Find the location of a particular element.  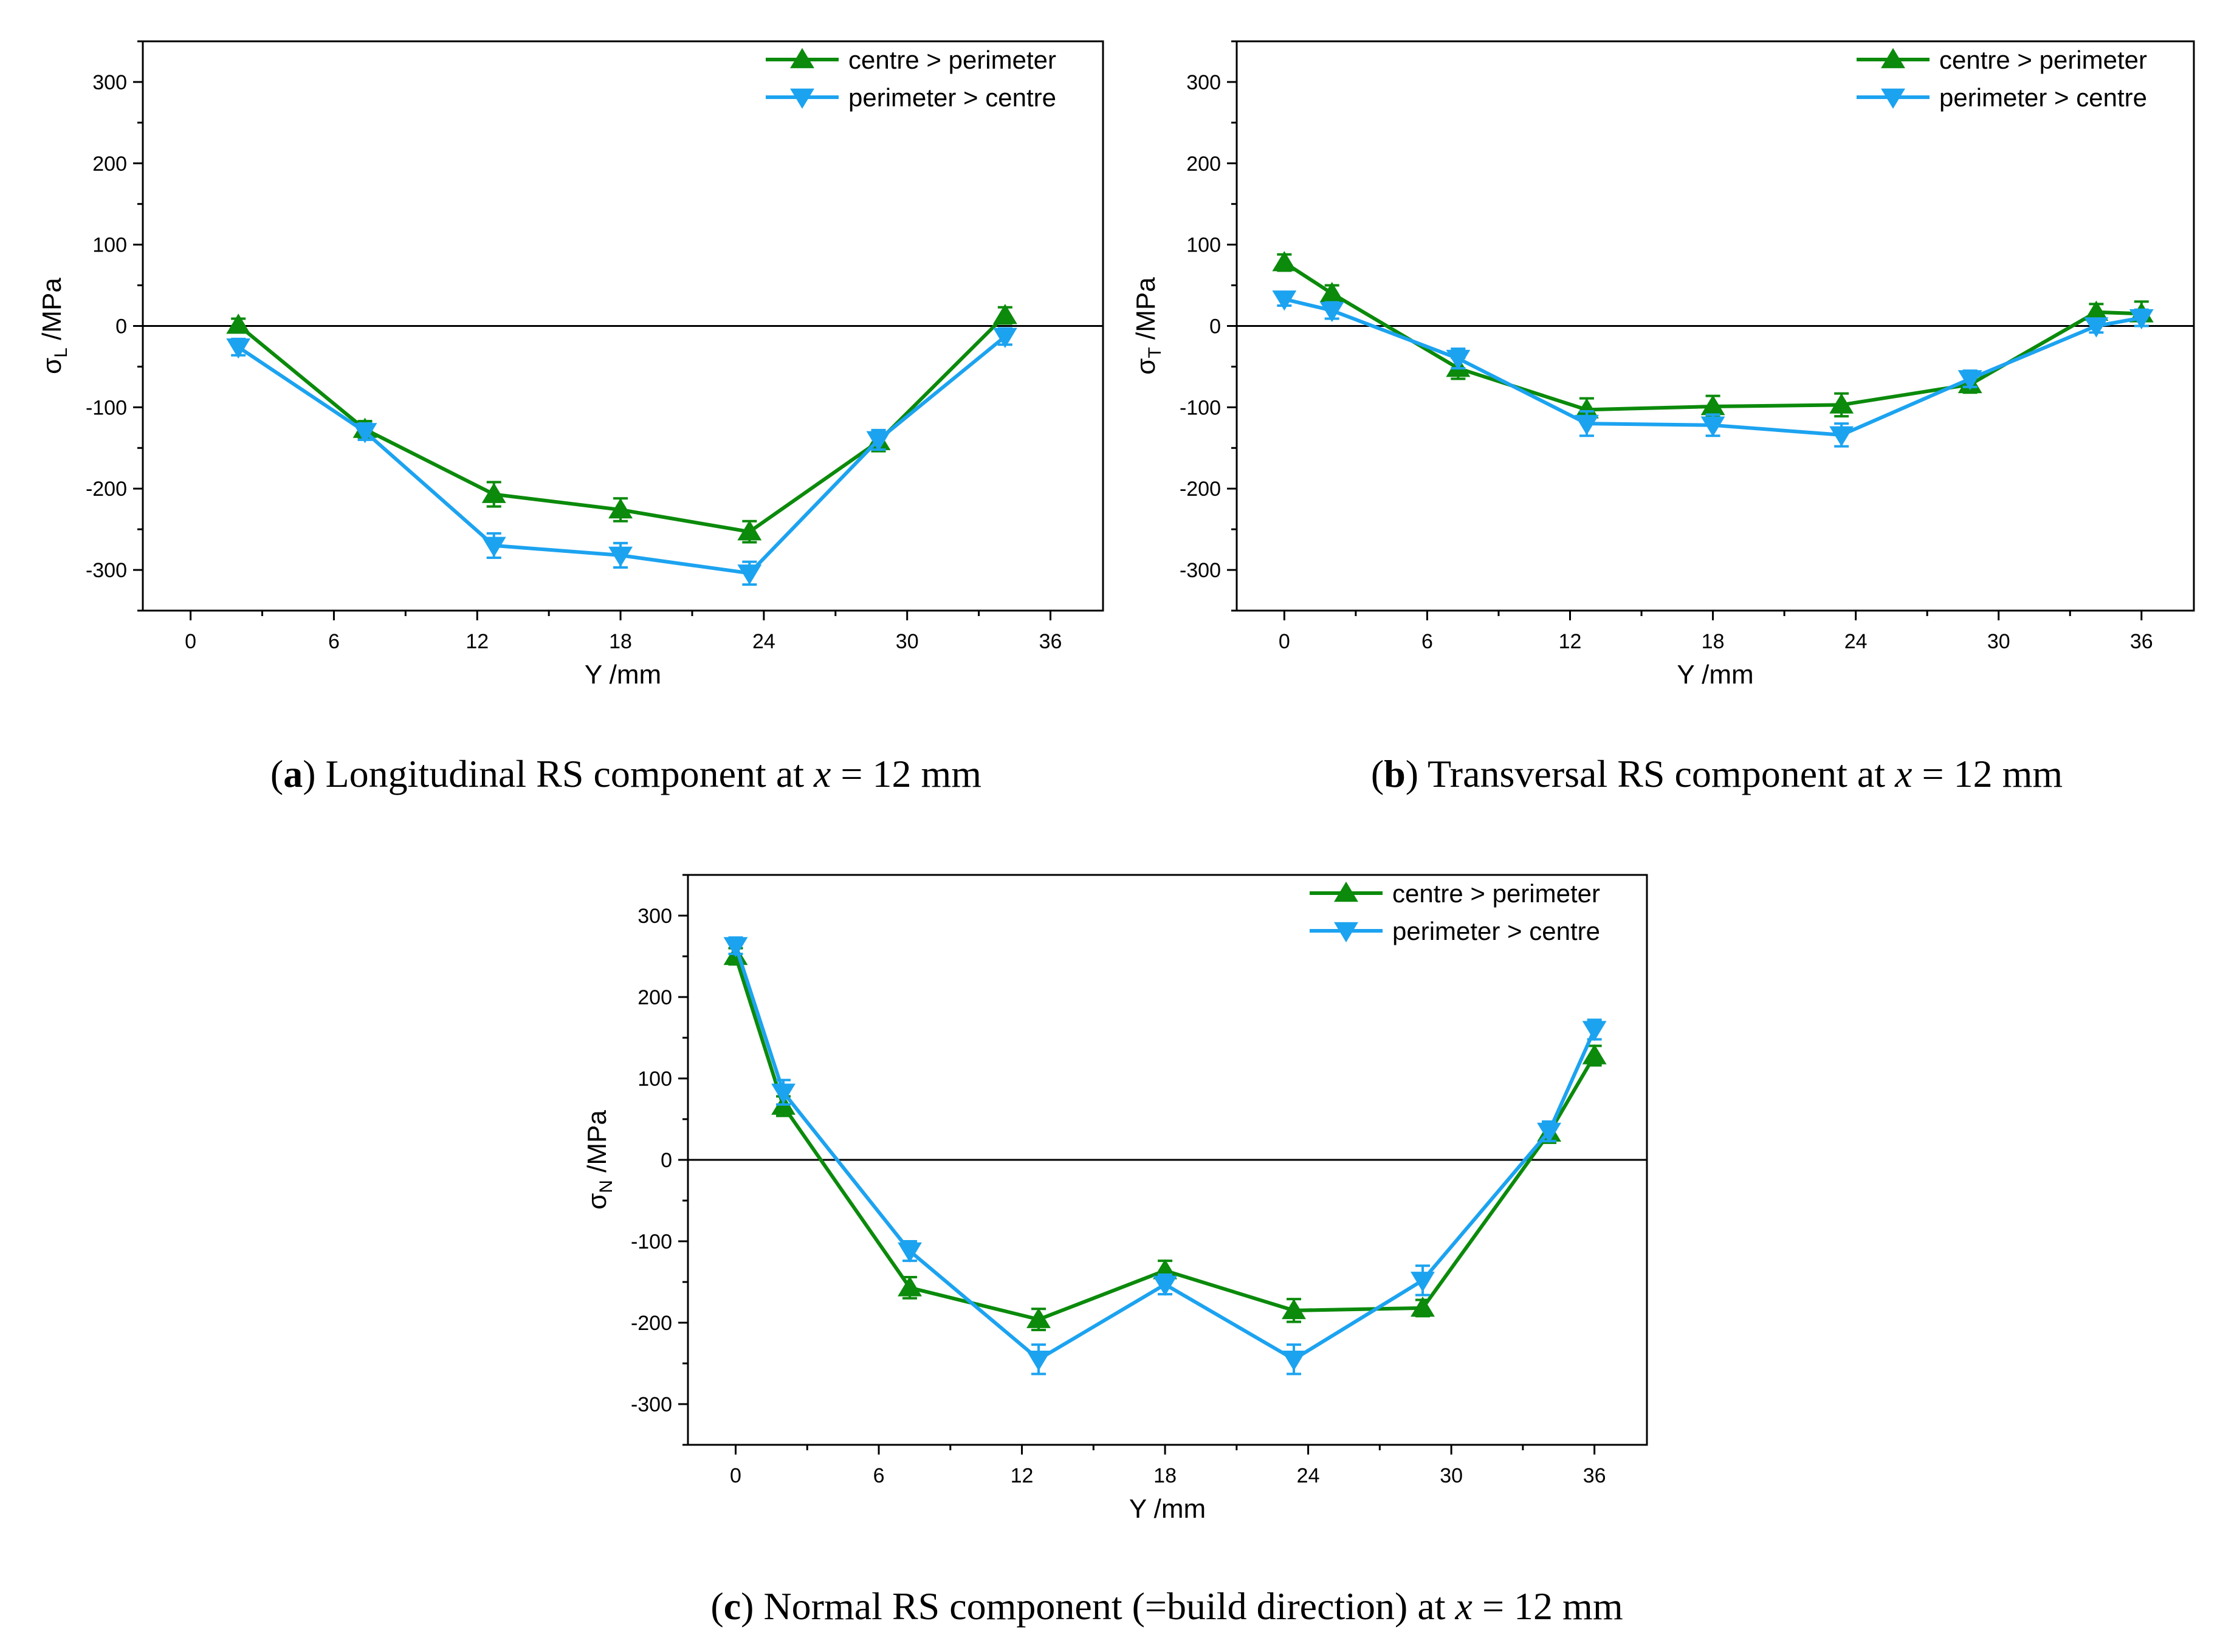

y-tick-label: -200 is located at coordinates (106, 489).